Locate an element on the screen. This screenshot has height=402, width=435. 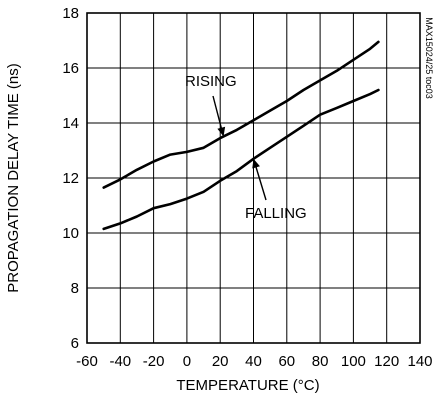
x-tick-label: 120 is located at coordinates (386, 361).